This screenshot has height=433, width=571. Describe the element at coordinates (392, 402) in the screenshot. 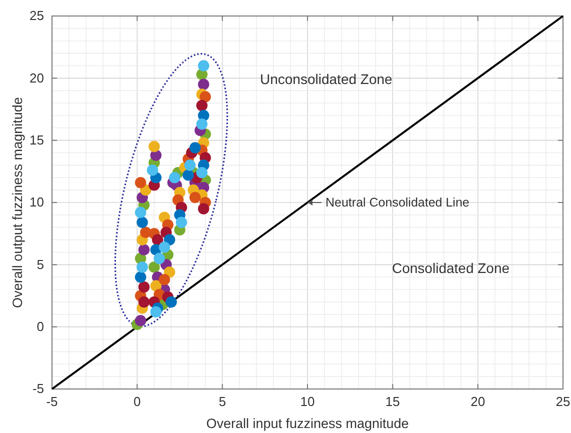

I see `x-tick-label: 15` at that location.